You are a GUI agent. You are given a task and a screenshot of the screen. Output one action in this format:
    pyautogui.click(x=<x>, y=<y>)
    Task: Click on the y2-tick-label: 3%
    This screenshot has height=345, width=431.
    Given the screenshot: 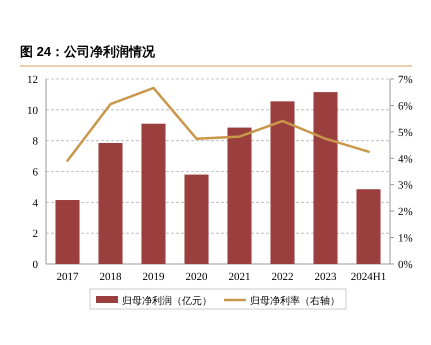 What is the action you would take?
    pyautogui.click(x=405, y=186)
    